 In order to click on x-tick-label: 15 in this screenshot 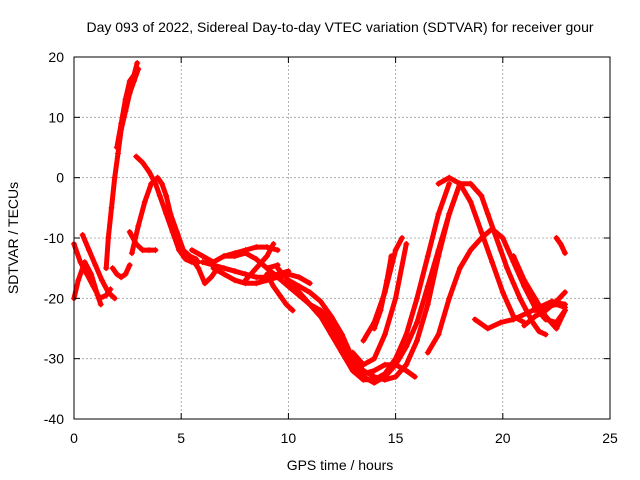, I will do `click(396, 438)`.